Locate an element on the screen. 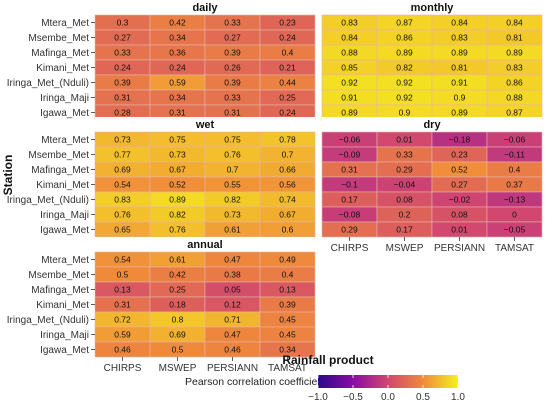 This screenshot has height=410, width=550. cell-value-label: 0.12 is located at coordinates (232, 305).